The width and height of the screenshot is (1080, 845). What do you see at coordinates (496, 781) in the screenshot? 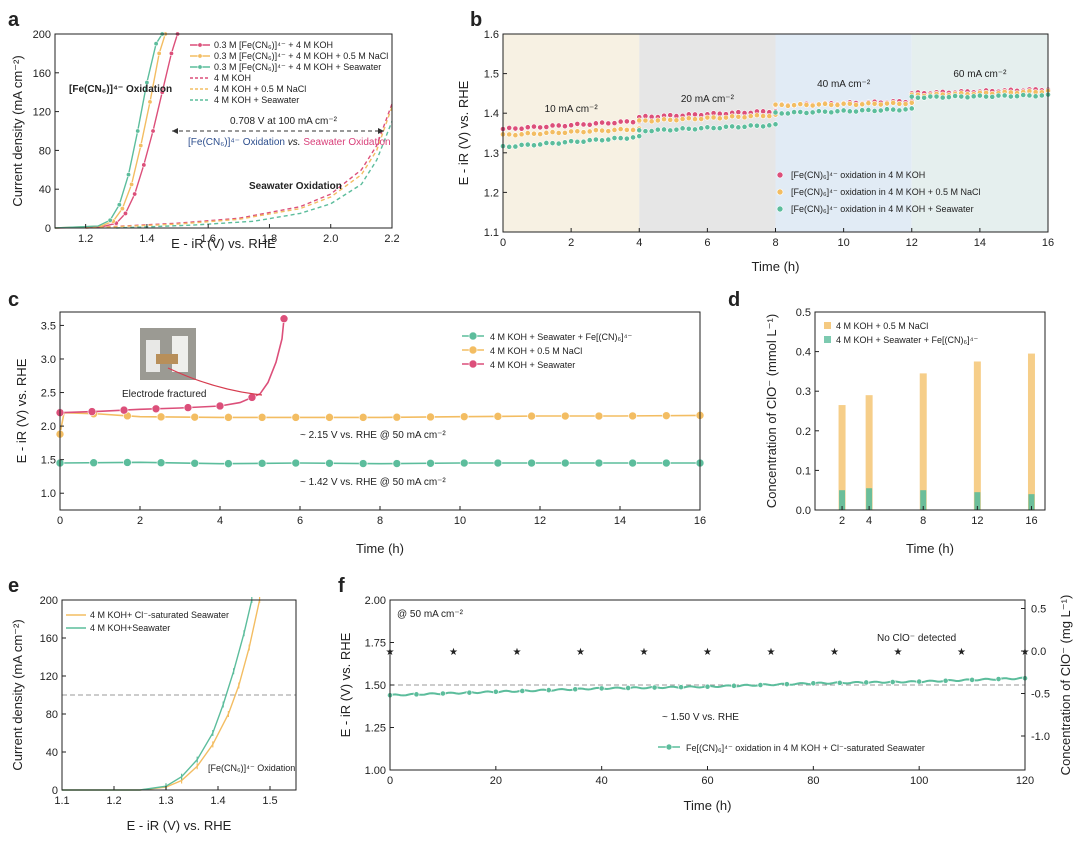
I see `panel-f-xtick-label: 20` at bounding box center [496, 781].